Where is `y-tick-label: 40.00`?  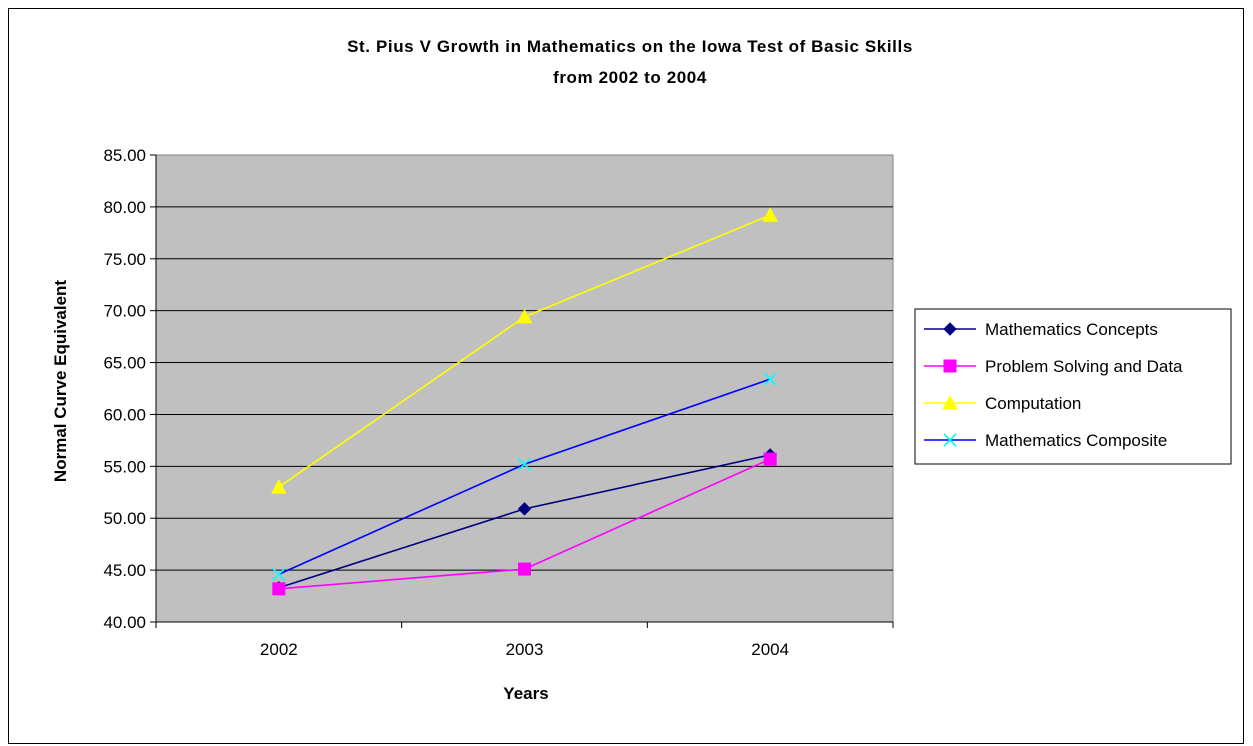 y-tick-label: 40.00 is located at coordinates (124, 622).